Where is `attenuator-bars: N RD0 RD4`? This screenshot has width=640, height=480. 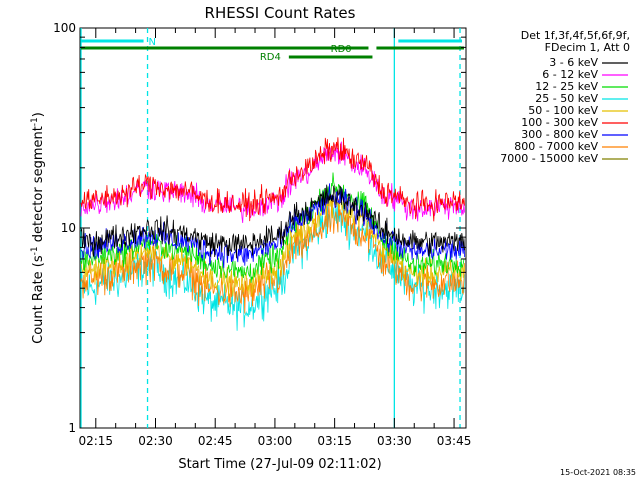 attenuator-bars: N RD0 RD4 is located at coordinates (273, 50).